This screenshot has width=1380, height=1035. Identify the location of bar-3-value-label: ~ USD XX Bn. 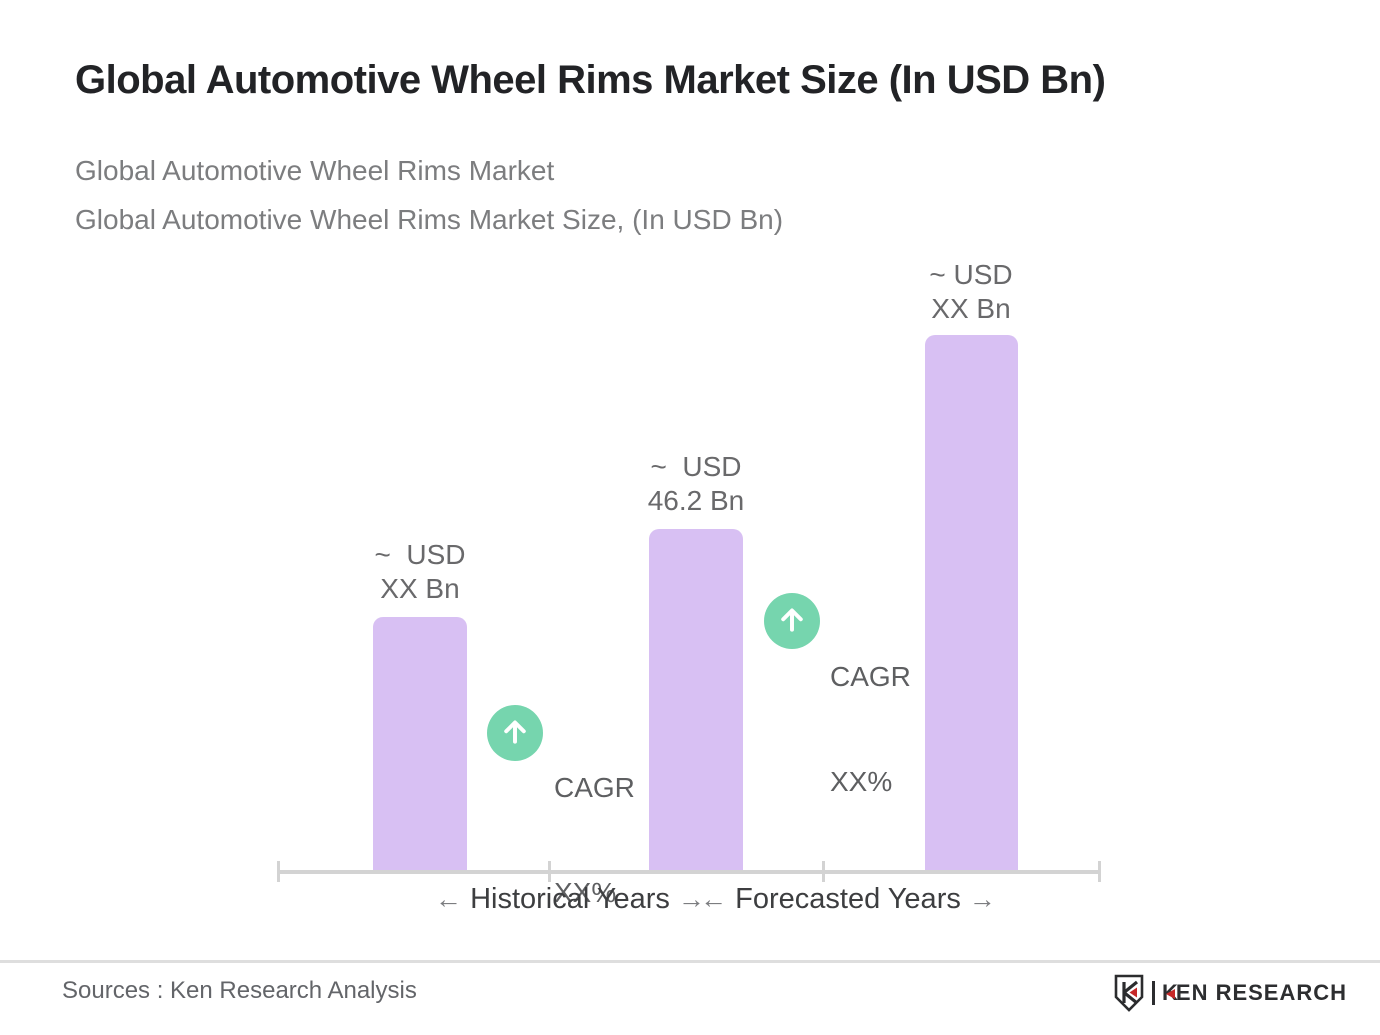
(971, 292).